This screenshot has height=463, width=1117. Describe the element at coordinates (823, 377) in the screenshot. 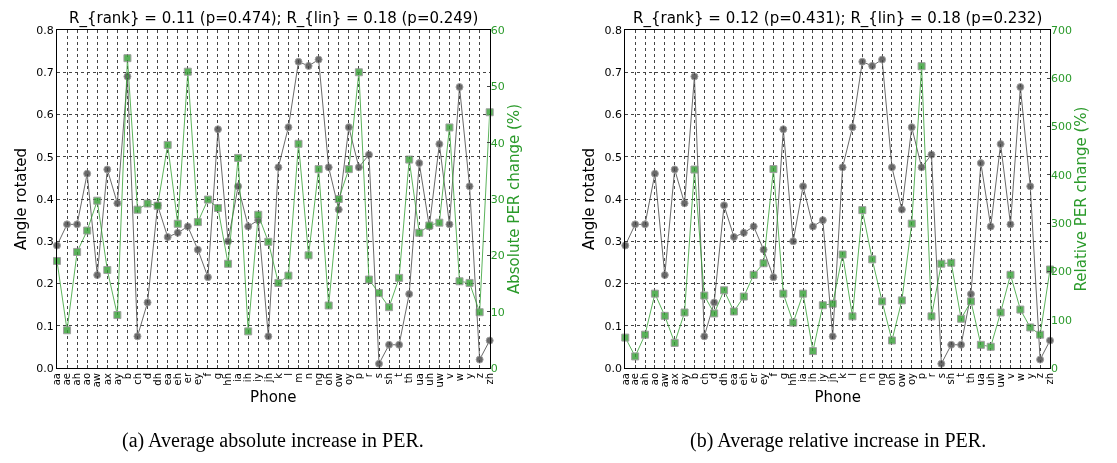

I see `x-tick-label: iy` at that location.